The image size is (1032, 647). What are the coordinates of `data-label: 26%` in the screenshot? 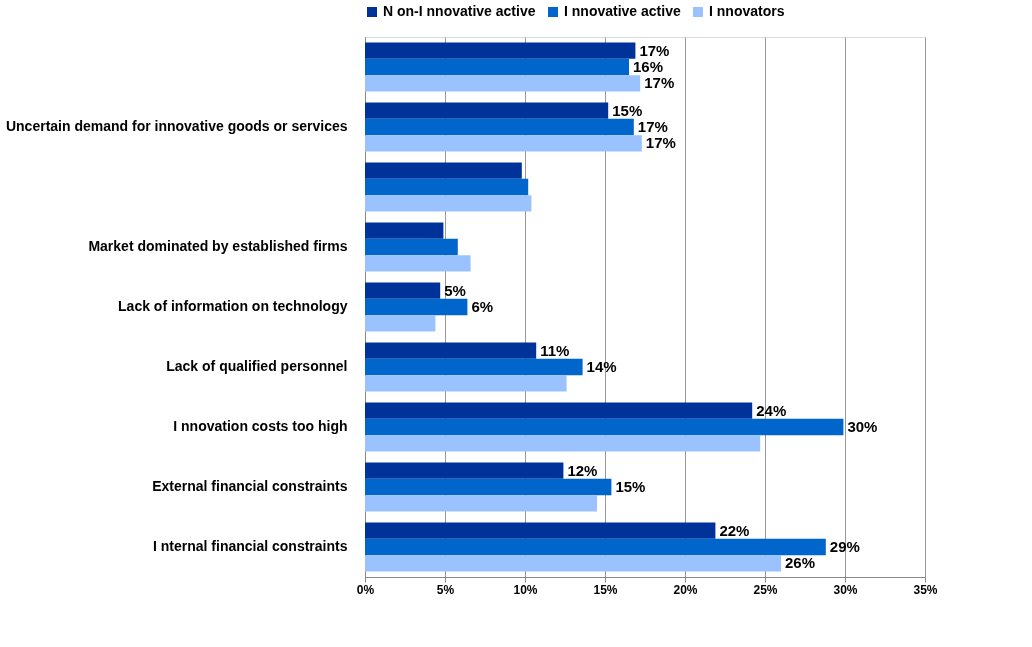 It's located at (800, 563).